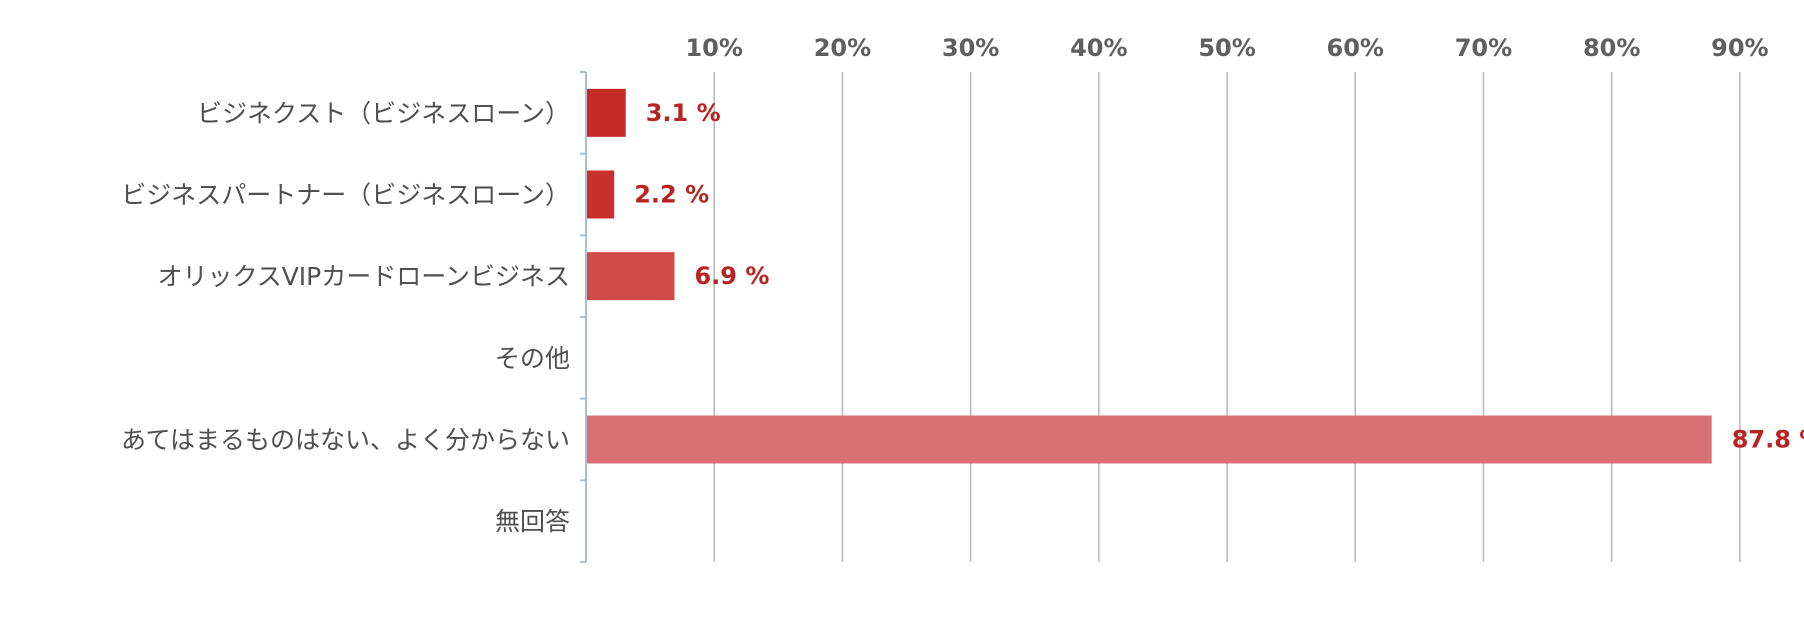  Describe the element at coordinates (1739, 48) in the screenshot. I see `x-tick-label: 90%` at that location.